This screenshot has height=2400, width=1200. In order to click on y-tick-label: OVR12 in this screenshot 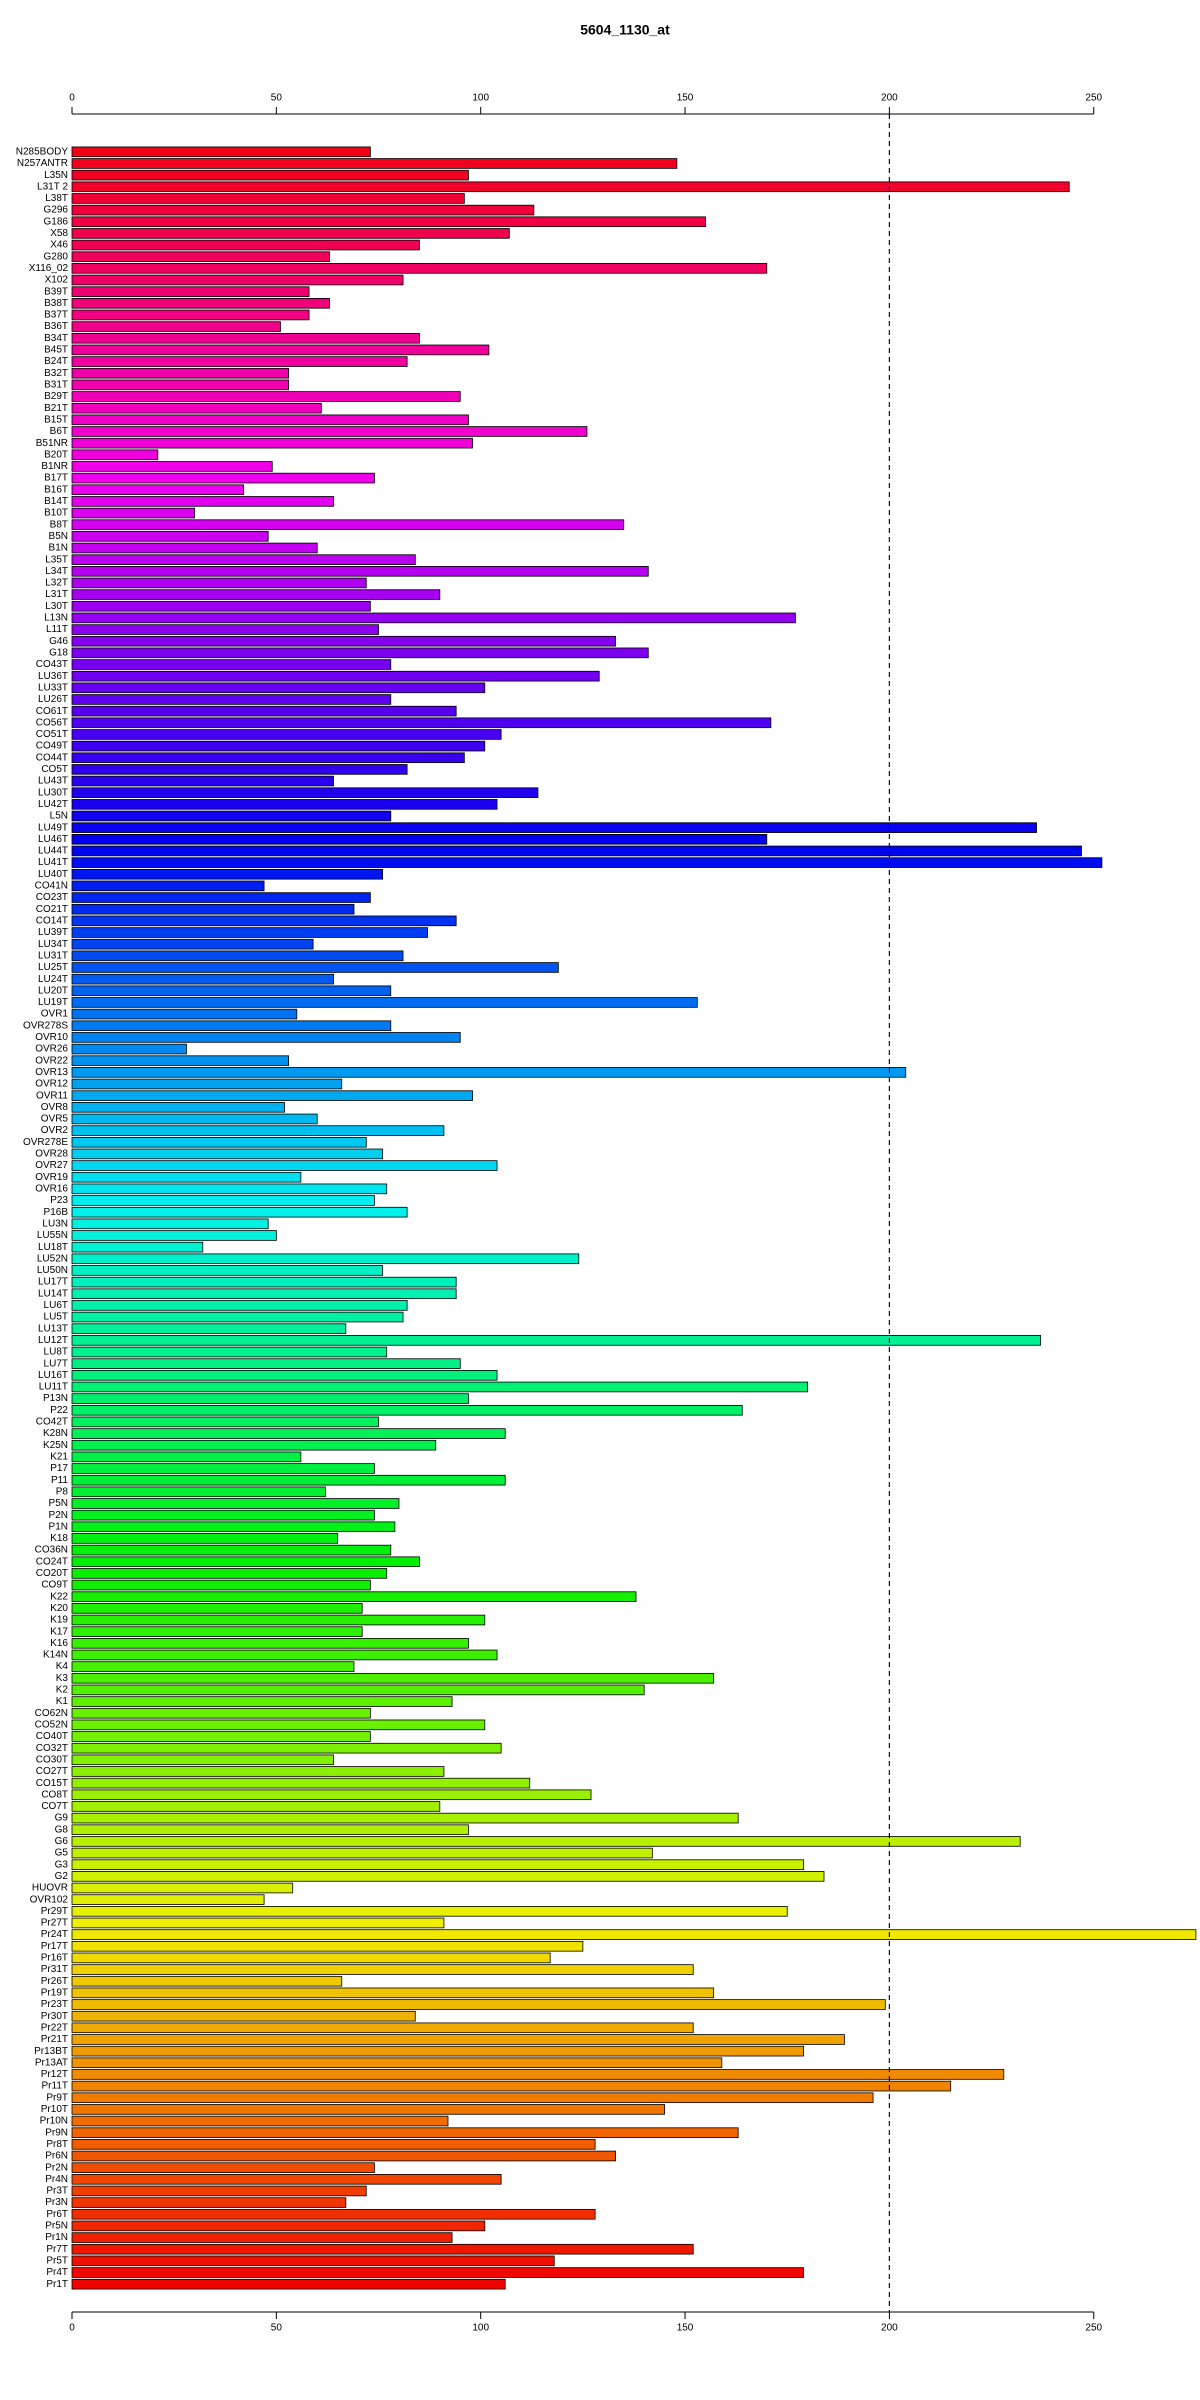, I will do `click(51, 1084)`.